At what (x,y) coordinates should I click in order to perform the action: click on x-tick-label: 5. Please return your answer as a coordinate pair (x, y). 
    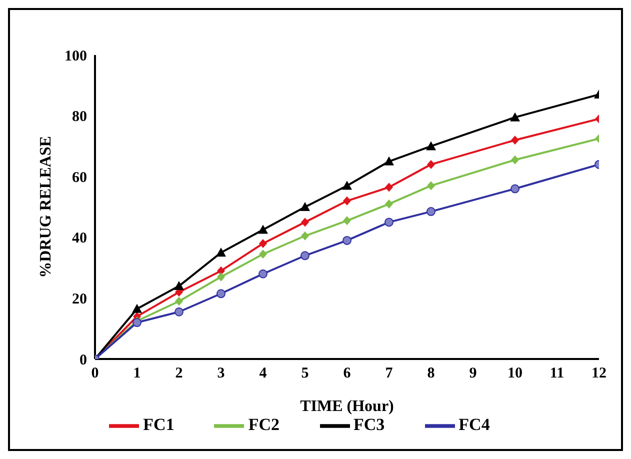
    Looking at the image, I should click on (305, 374).